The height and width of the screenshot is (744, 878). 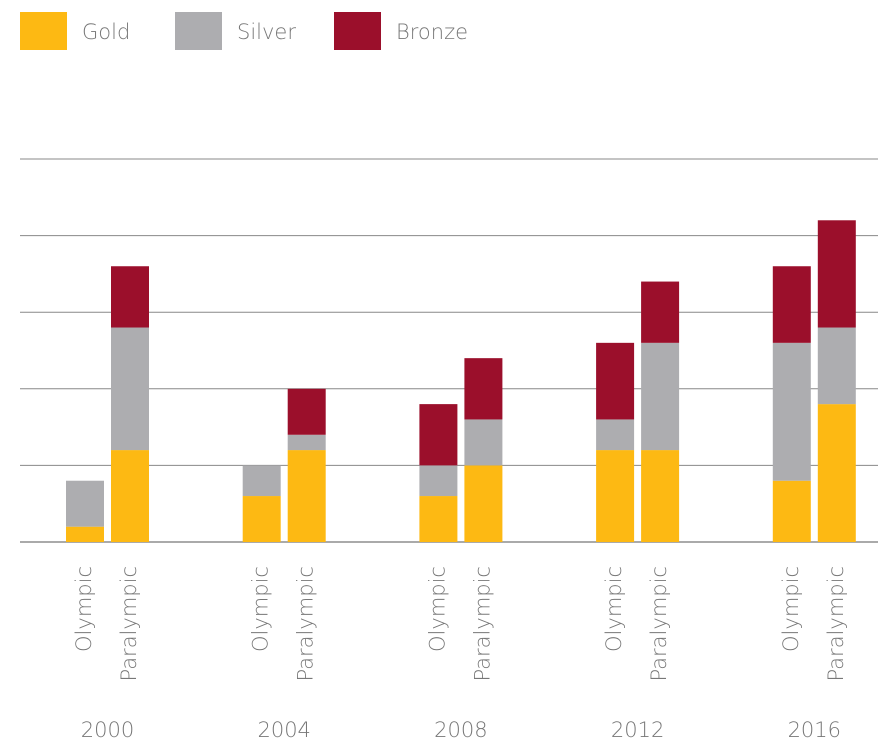 What do you see at coordinates (432, 32) in the screenshot?
I see `legend-label: Bronze` at bounding box center [432, 32].